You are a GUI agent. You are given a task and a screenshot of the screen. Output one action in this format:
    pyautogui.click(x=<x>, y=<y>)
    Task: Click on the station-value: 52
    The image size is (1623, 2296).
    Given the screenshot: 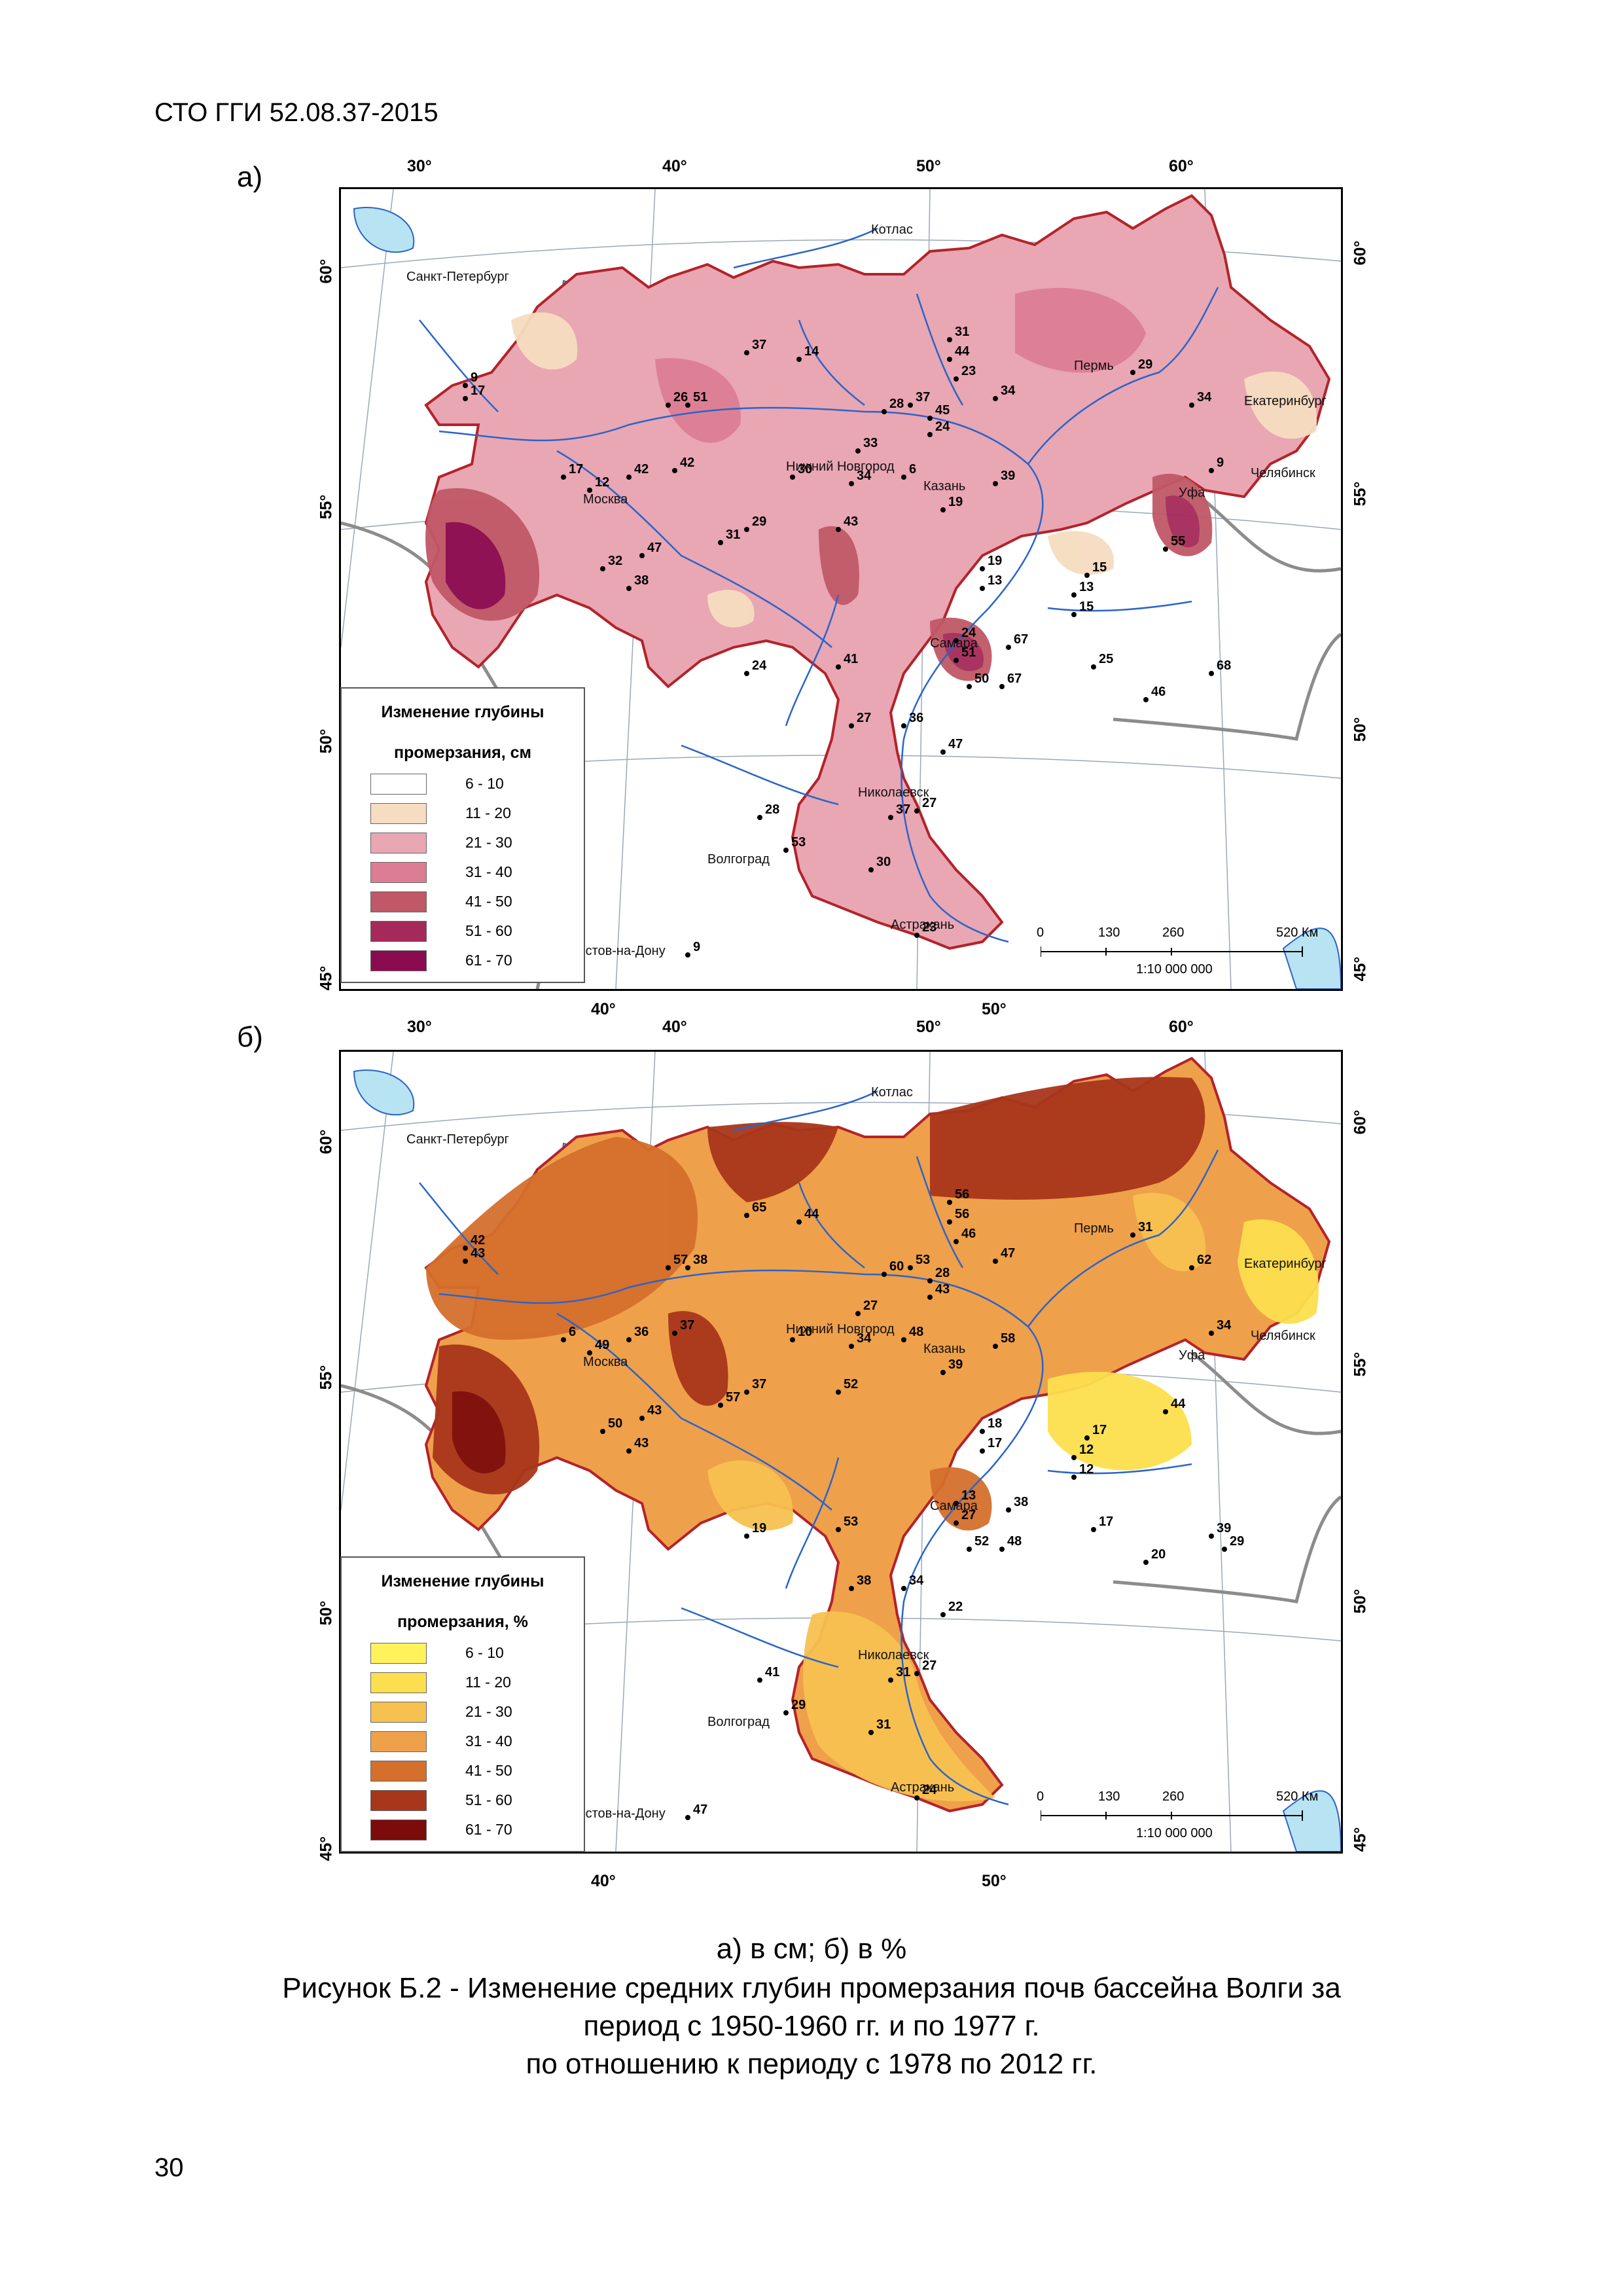 What is the action you would take?
    pyautogui.click(x=981, y=1541)
    